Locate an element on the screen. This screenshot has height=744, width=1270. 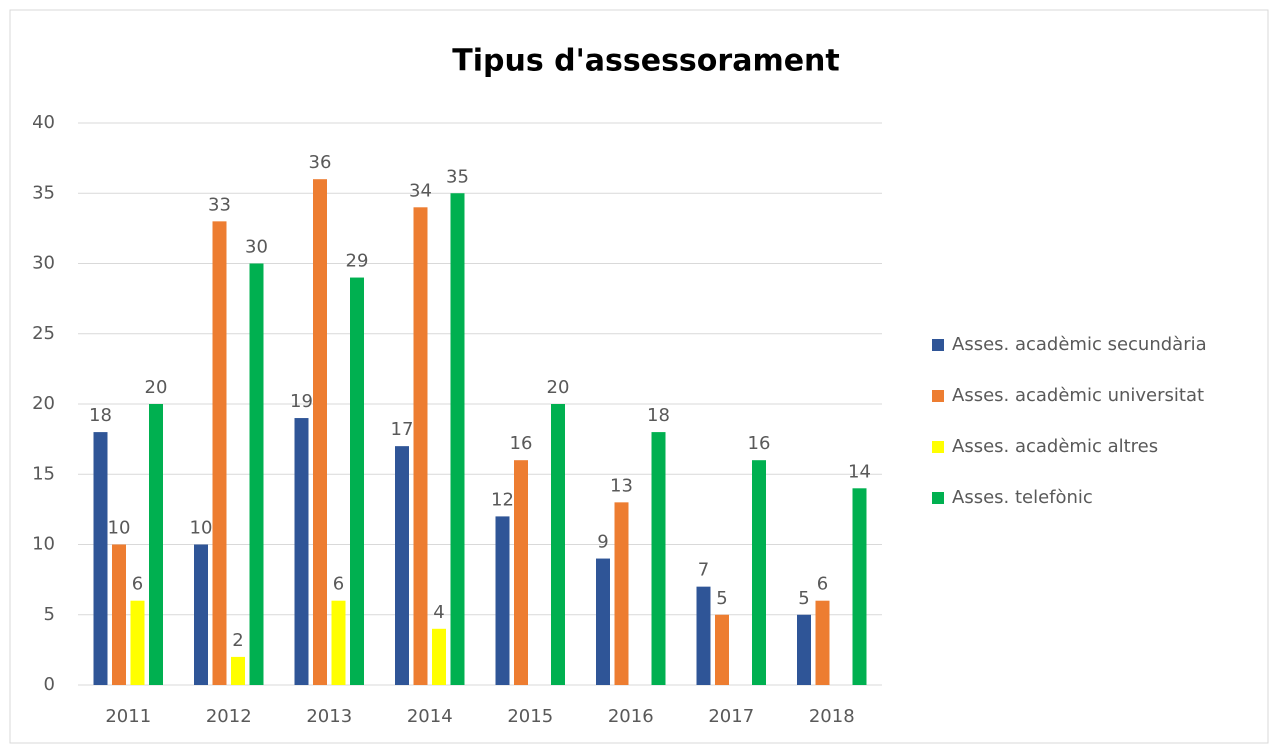
chart-title: Tipus d'assessorament is located at coordinates (646, 61).